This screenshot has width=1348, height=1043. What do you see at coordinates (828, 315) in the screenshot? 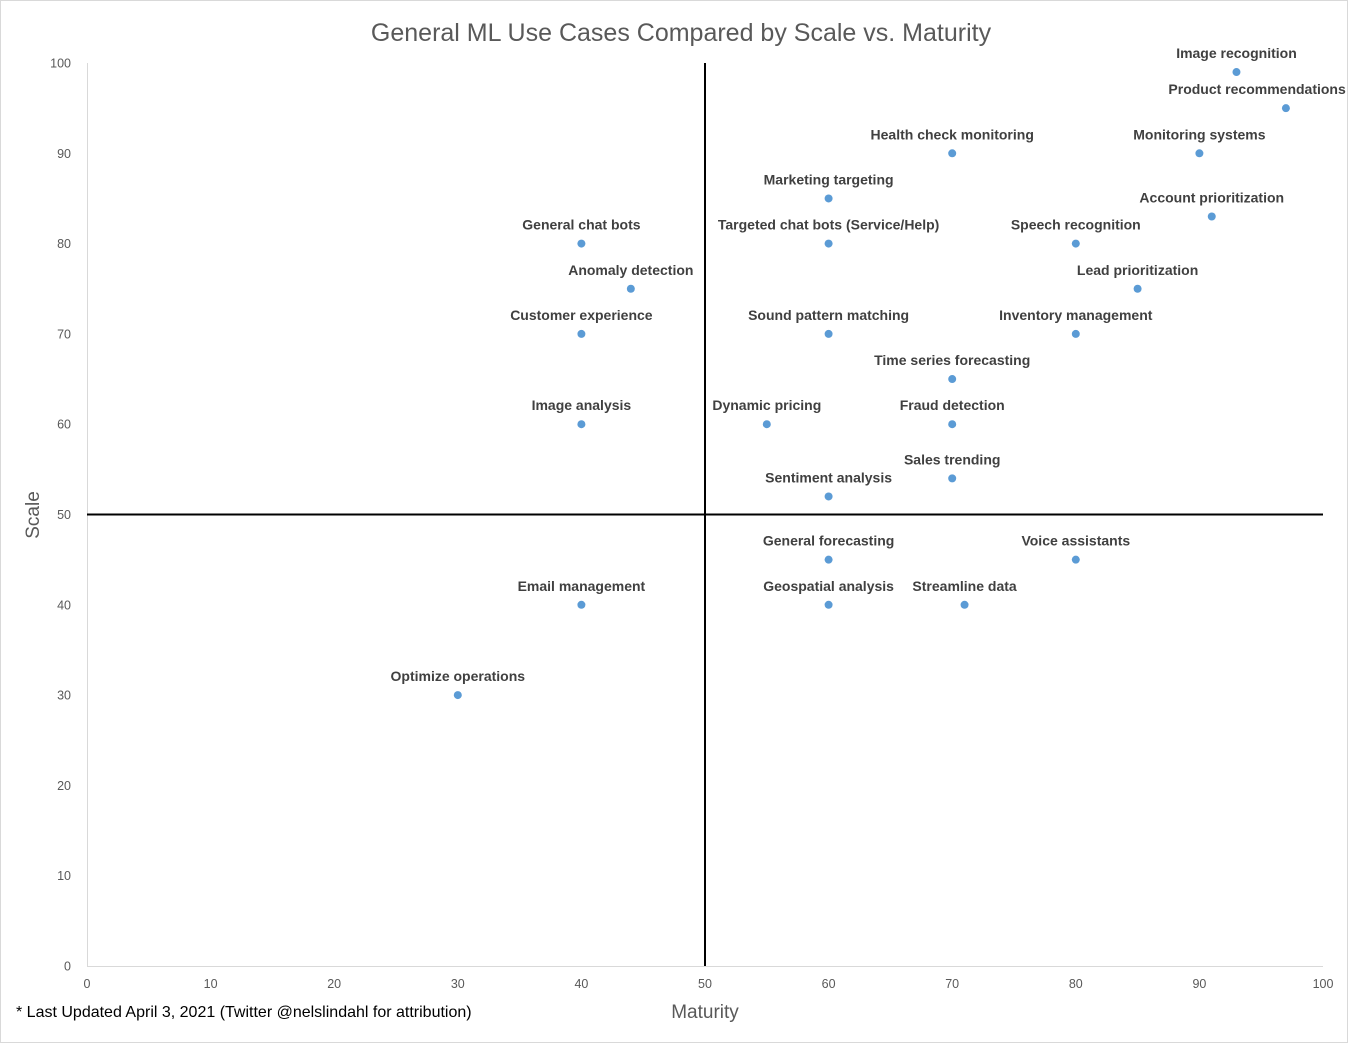
I see `data-label: Sound pattern matching` at bounding box center [828, 315].